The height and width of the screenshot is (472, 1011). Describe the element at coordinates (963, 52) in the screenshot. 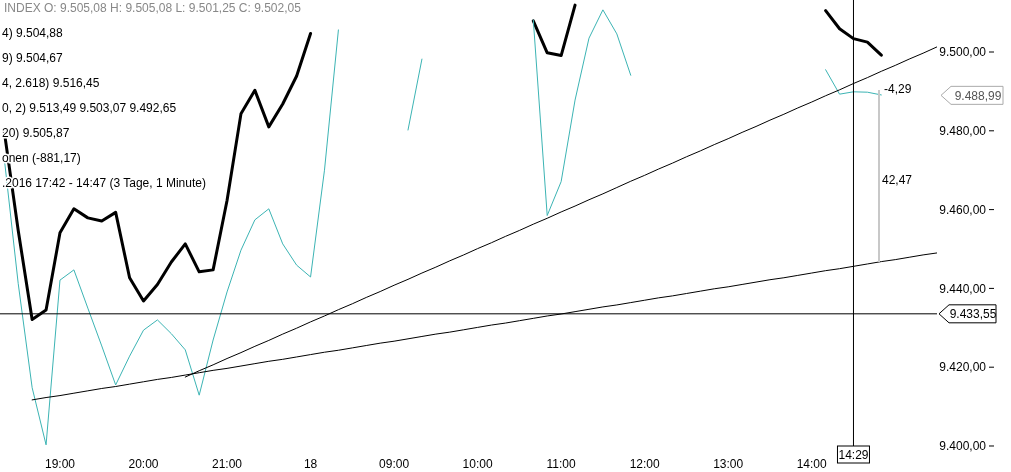

I see `y-tick-label: 9.500,00` at that location.